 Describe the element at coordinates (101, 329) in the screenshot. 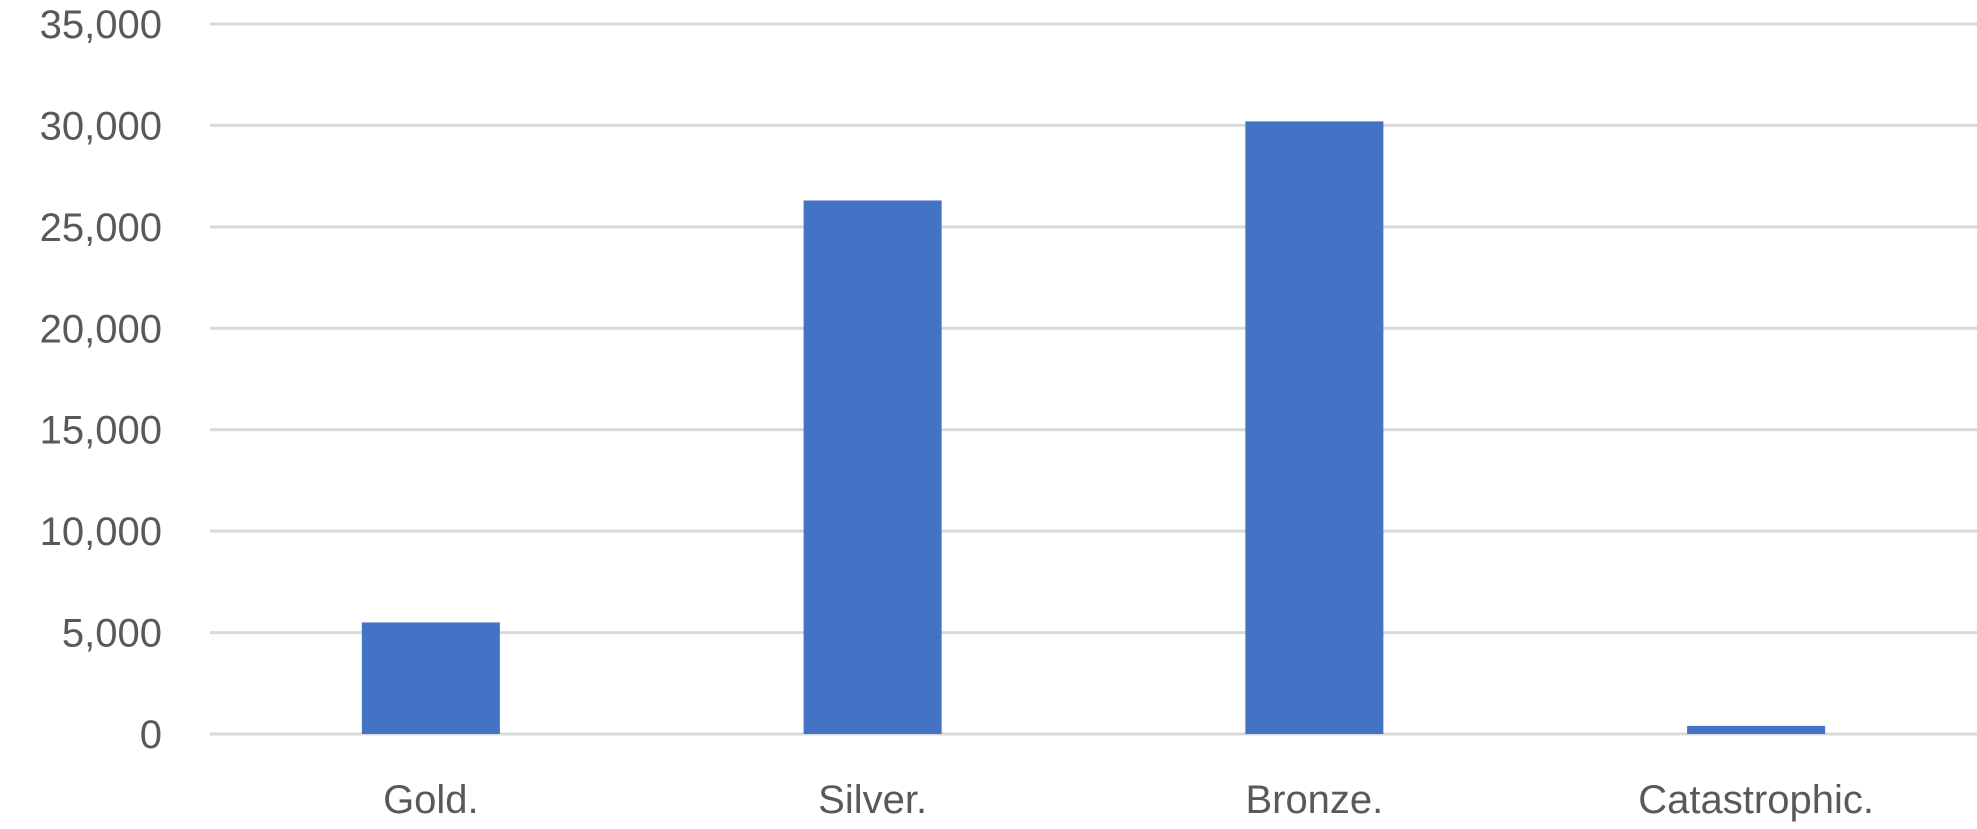

I see `y-tick-label: 20,000` at that location.